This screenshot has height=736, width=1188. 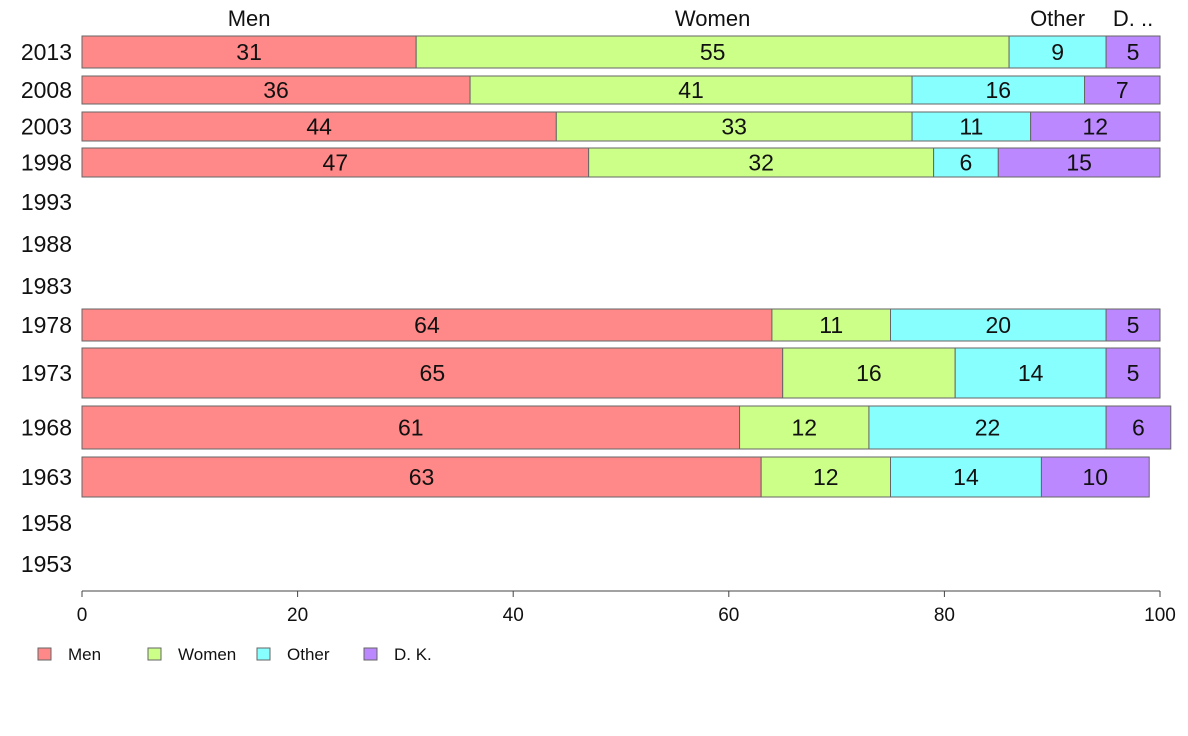 I want to click on data-label: 10, so click(x=1096, y=477).